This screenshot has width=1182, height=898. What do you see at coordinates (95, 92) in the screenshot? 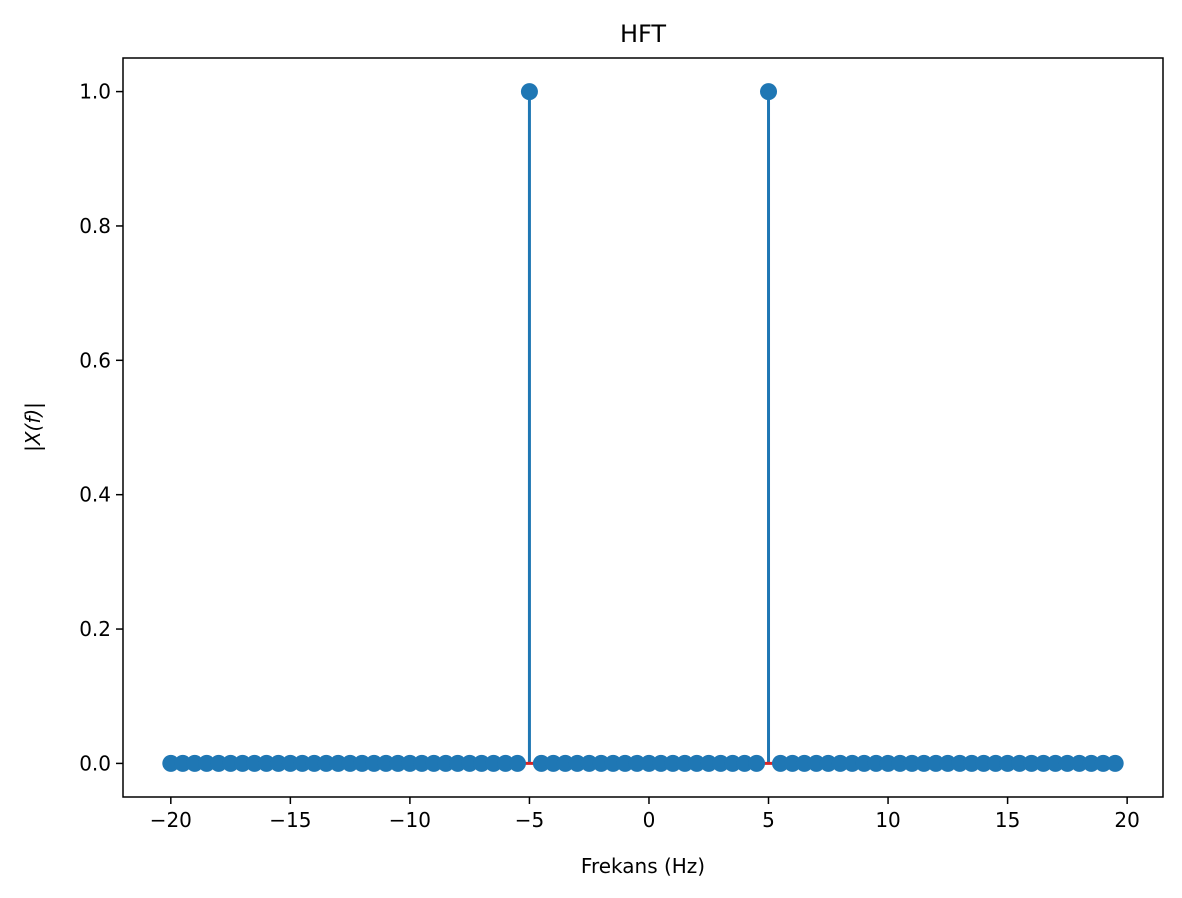
I see `y-tick-label: 1.0` at bounding box center [95, 92].